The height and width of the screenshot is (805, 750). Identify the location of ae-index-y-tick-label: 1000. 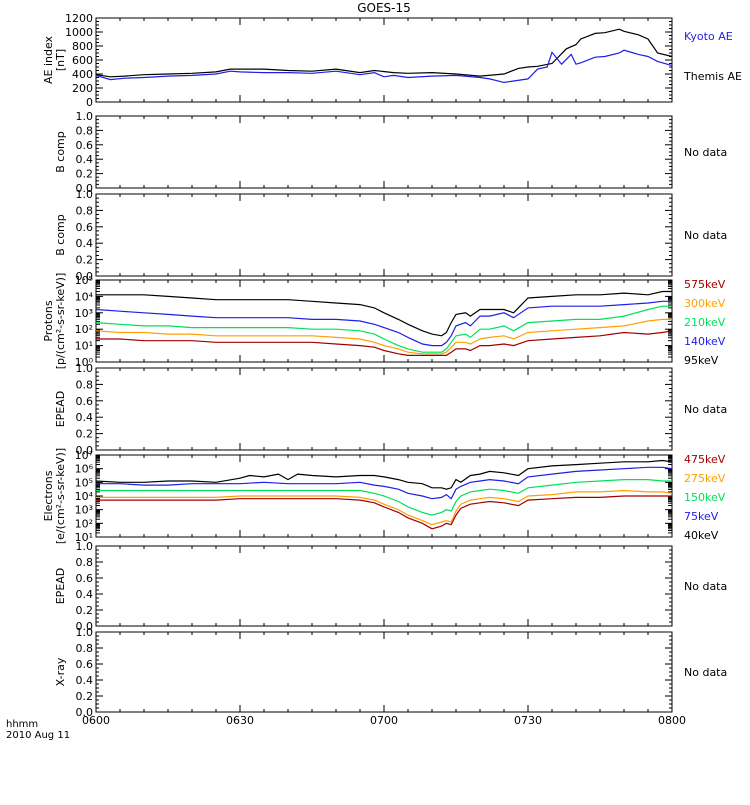
(79, 32).